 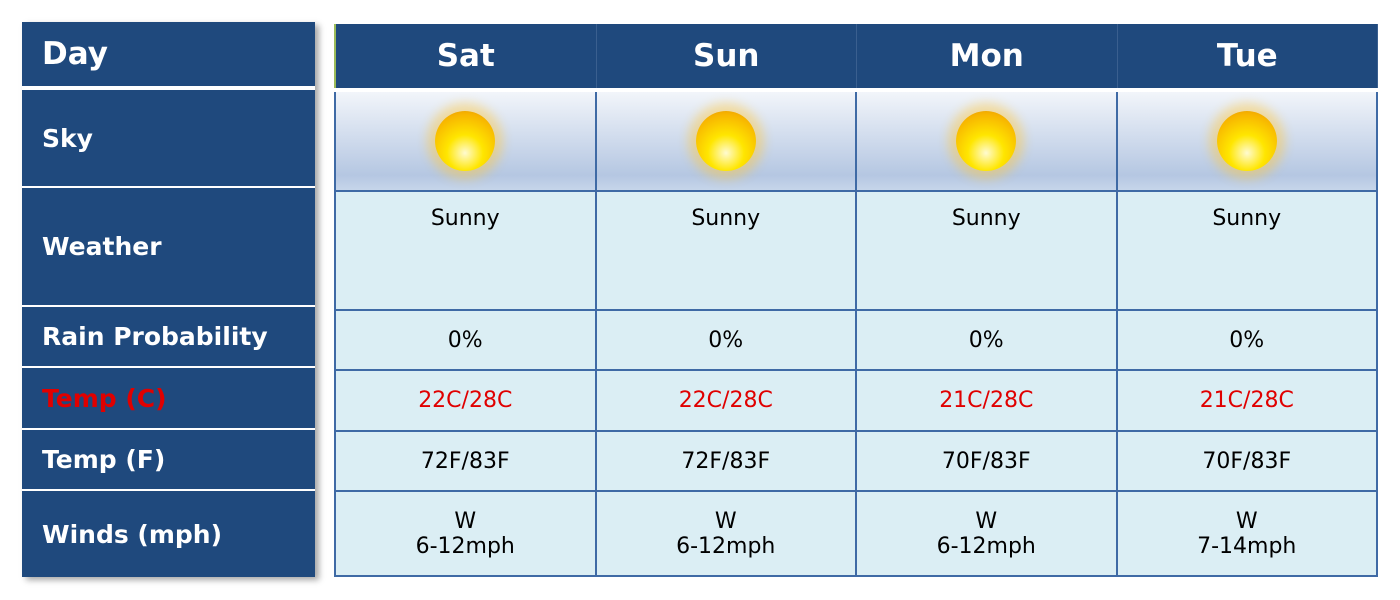 What do you see at coordinates (466, 56) in the screenshot?
I see `day-header: Sat` at bounding box center [466, 56].